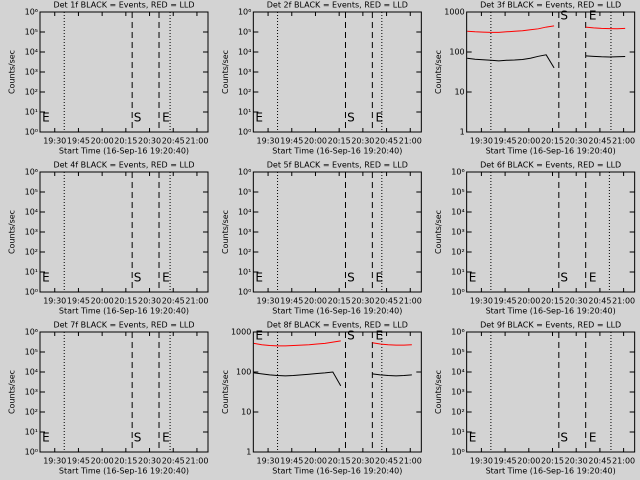 The image size is (640, 480). What do you see at coordinates (123, 5) in the screenshot?
I see `panel-title: Det 1f BLACK = Events, RED = LLD` at bounding box center [123, 5].